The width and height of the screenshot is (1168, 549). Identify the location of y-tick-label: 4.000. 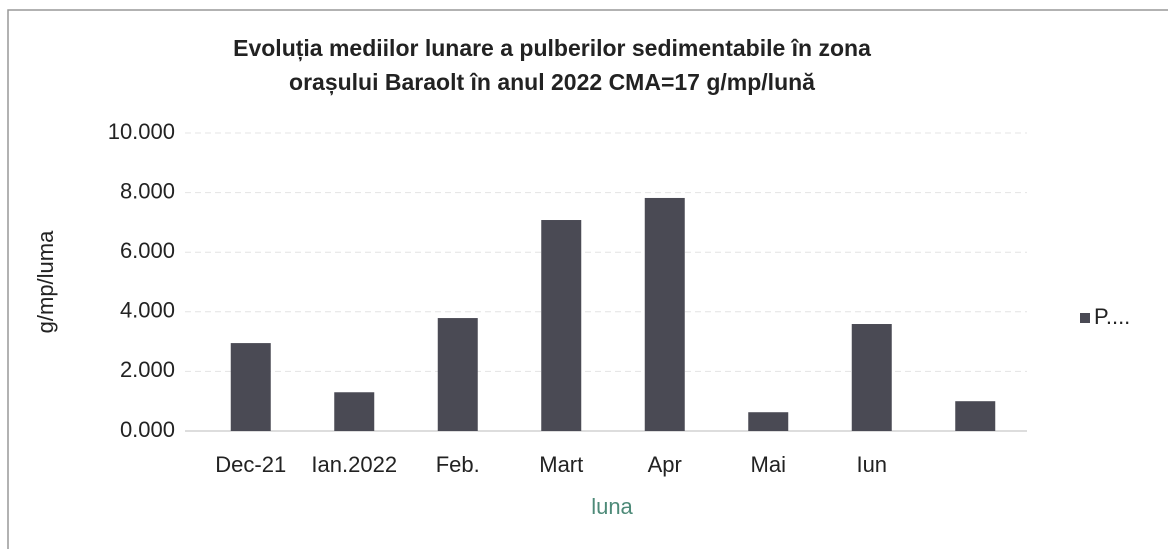
(147, 310).